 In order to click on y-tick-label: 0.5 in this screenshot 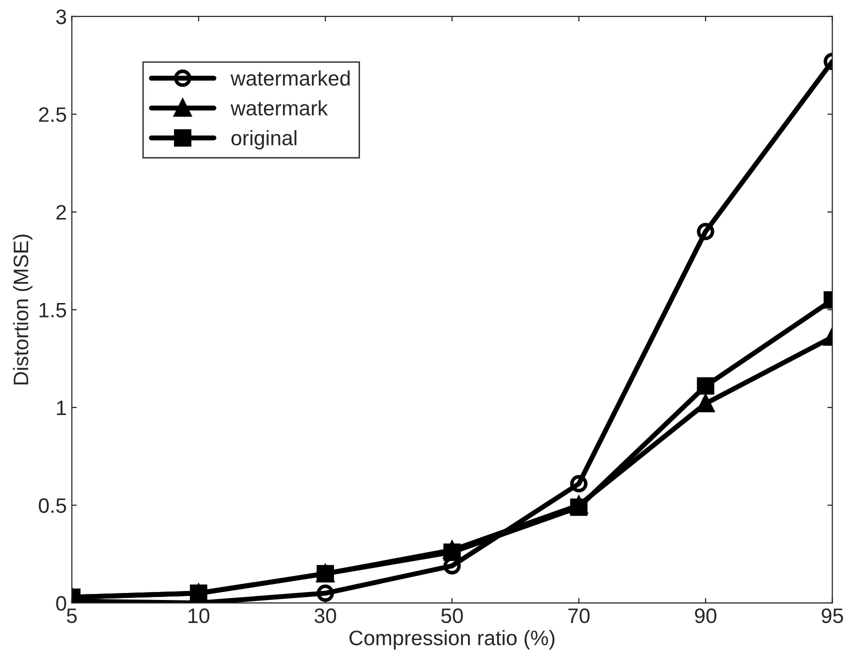, I will do `click(52, 505)`.